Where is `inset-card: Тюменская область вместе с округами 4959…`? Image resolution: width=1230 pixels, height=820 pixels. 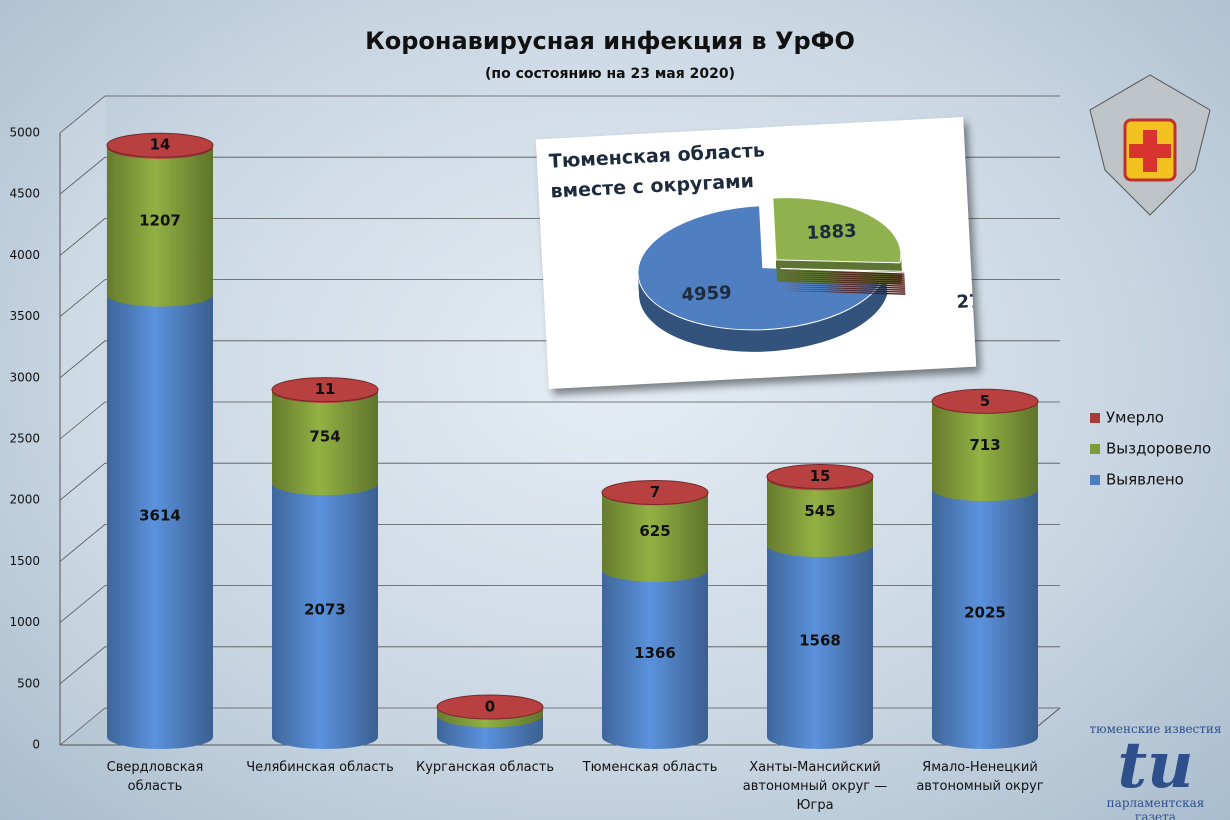 inset-card: Тюменская область вместе с округами 4959… is located at coordinates (756, 253).